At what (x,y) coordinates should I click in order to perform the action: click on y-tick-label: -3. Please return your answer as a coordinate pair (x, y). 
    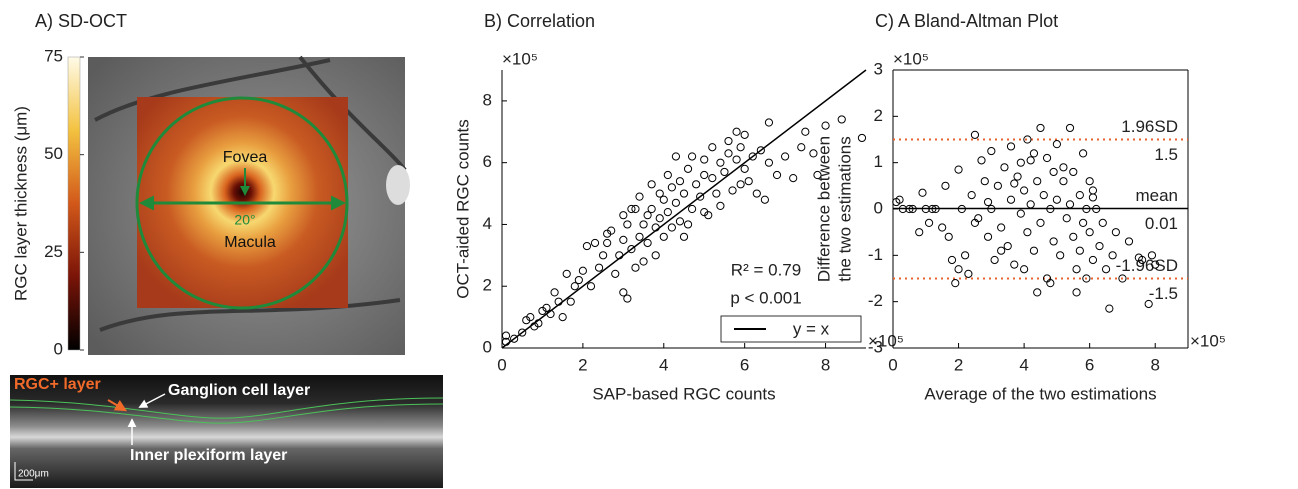
    Looking at the image, I should click on (875, 346).